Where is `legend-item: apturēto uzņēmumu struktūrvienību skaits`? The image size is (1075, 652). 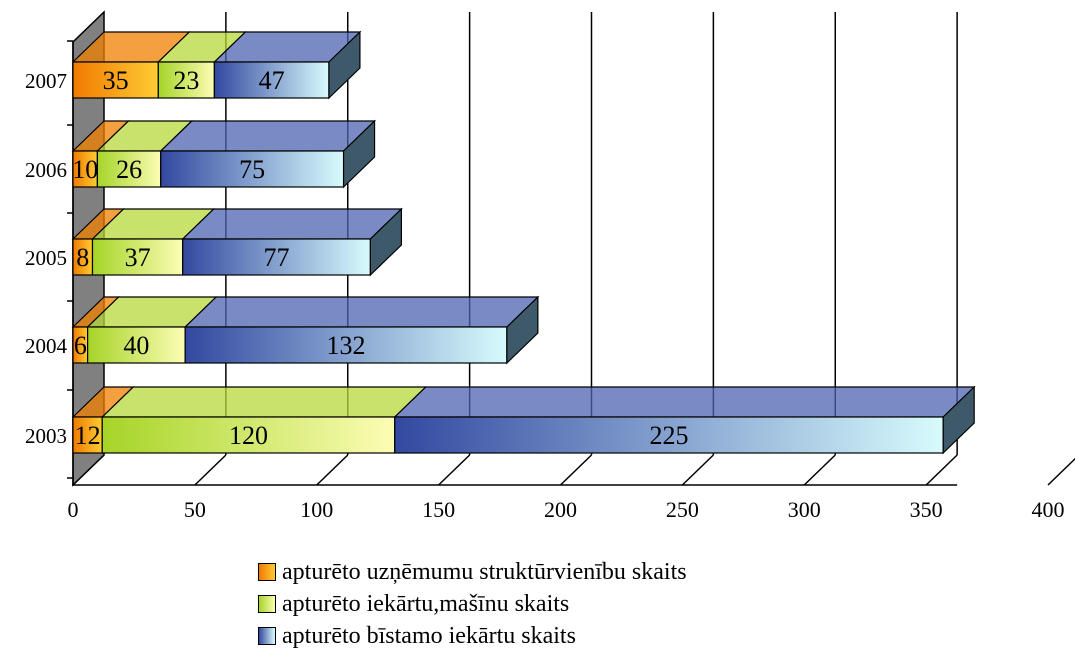
legend-item: apturēto uzņēmumu struktūrvienību skaits is located at coordinates (472, 572).